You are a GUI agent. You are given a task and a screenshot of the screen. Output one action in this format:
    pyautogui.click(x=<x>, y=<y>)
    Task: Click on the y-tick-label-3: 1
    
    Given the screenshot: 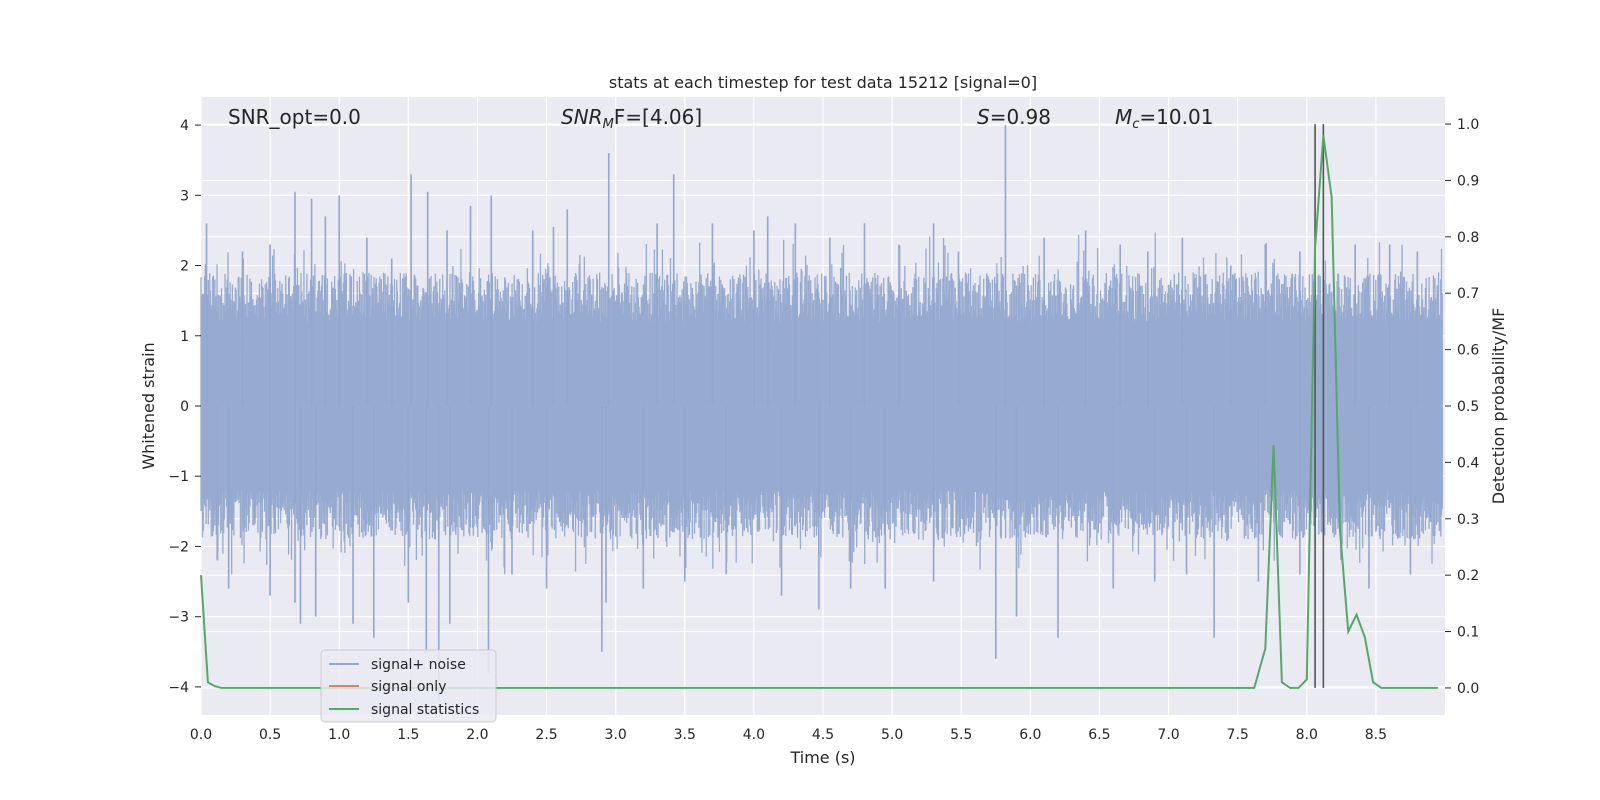 What is the action you would take?
    pyautogui.click(x=184, y=337)
    